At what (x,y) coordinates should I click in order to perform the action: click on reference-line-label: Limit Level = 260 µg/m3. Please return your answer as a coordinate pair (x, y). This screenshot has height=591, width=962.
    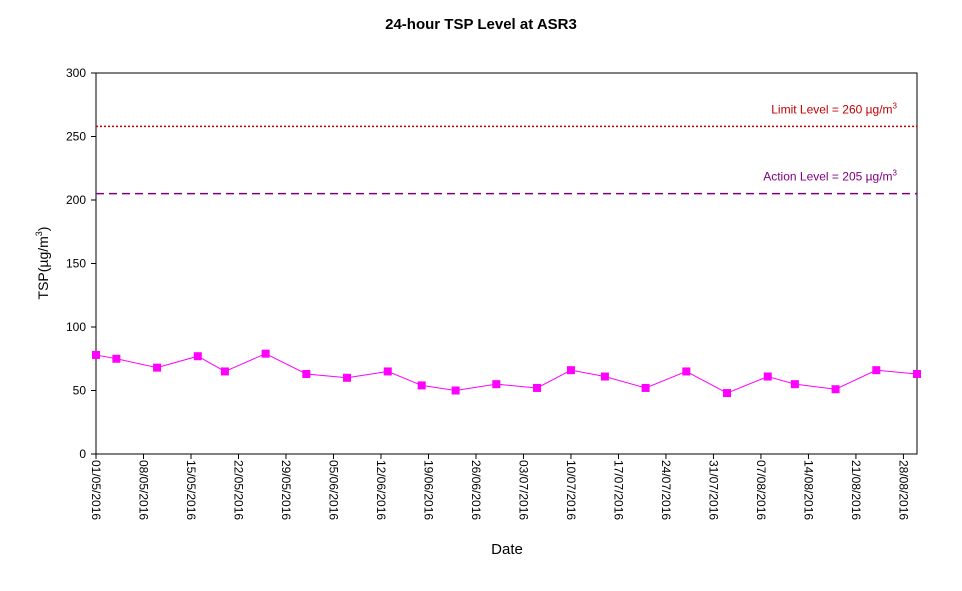
    Looking at the image, I should click on (834, 108).